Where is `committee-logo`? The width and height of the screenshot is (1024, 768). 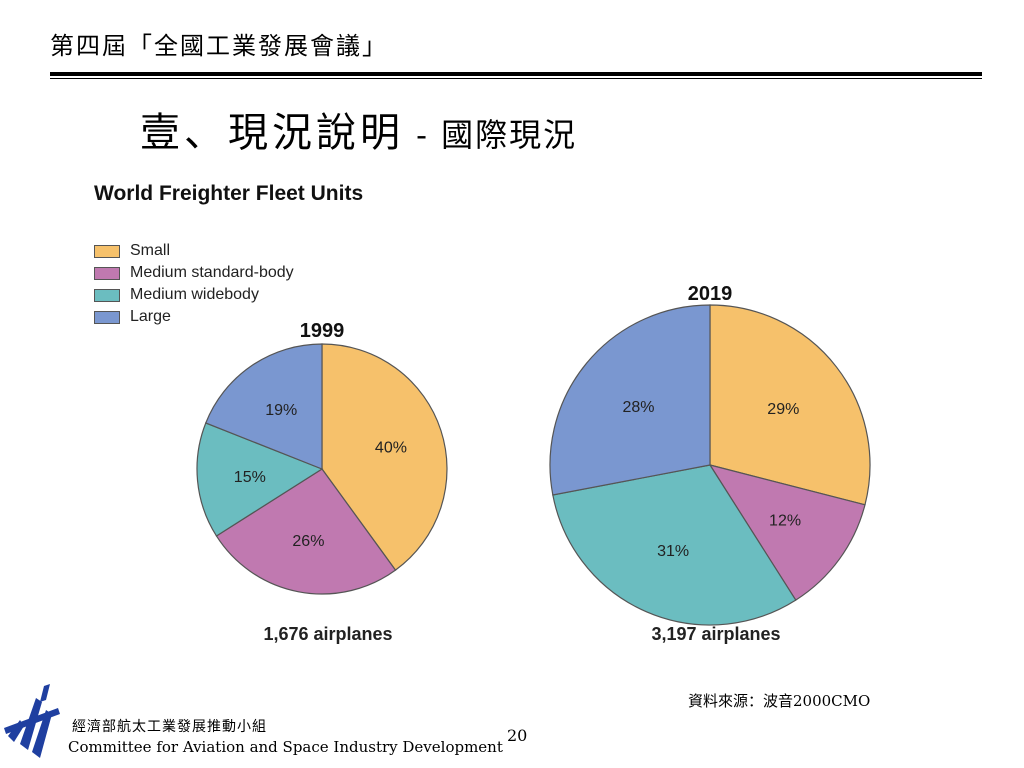
committee-logo is located at coordinates (32, 721).